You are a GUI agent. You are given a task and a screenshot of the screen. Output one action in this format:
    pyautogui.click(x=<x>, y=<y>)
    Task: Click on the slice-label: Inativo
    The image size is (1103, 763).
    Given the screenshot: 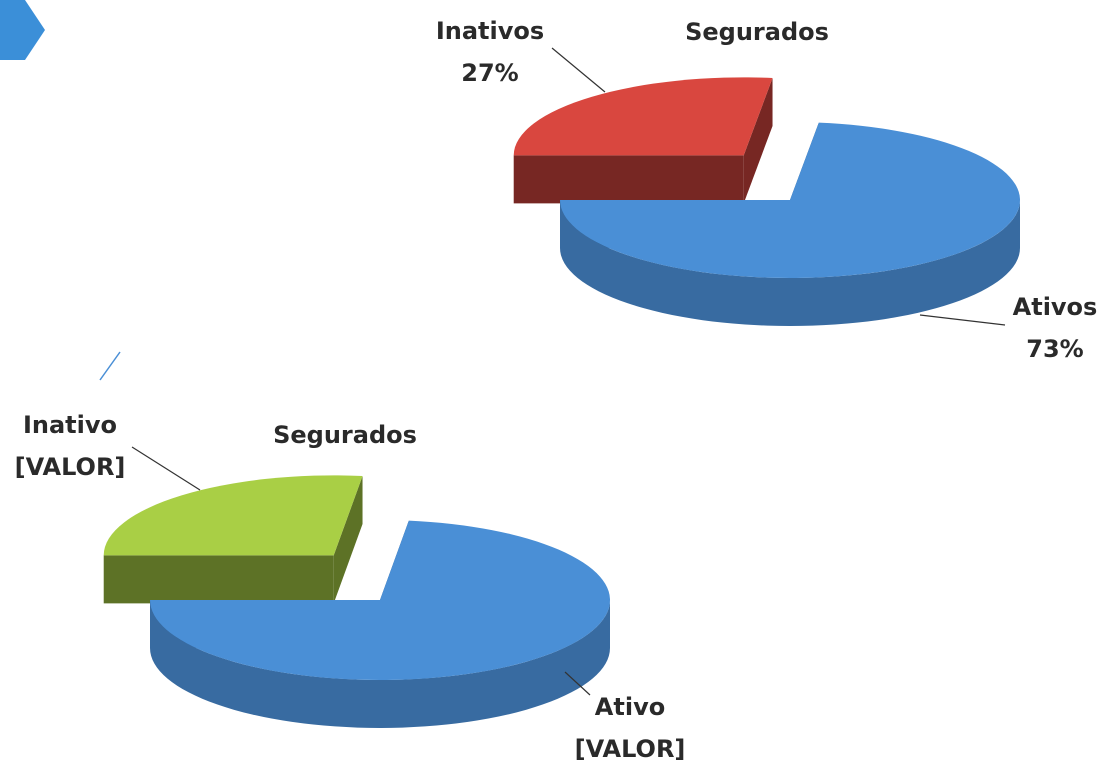 What is the action you would take?
    pyautogui.click(x=70, y=425)
    